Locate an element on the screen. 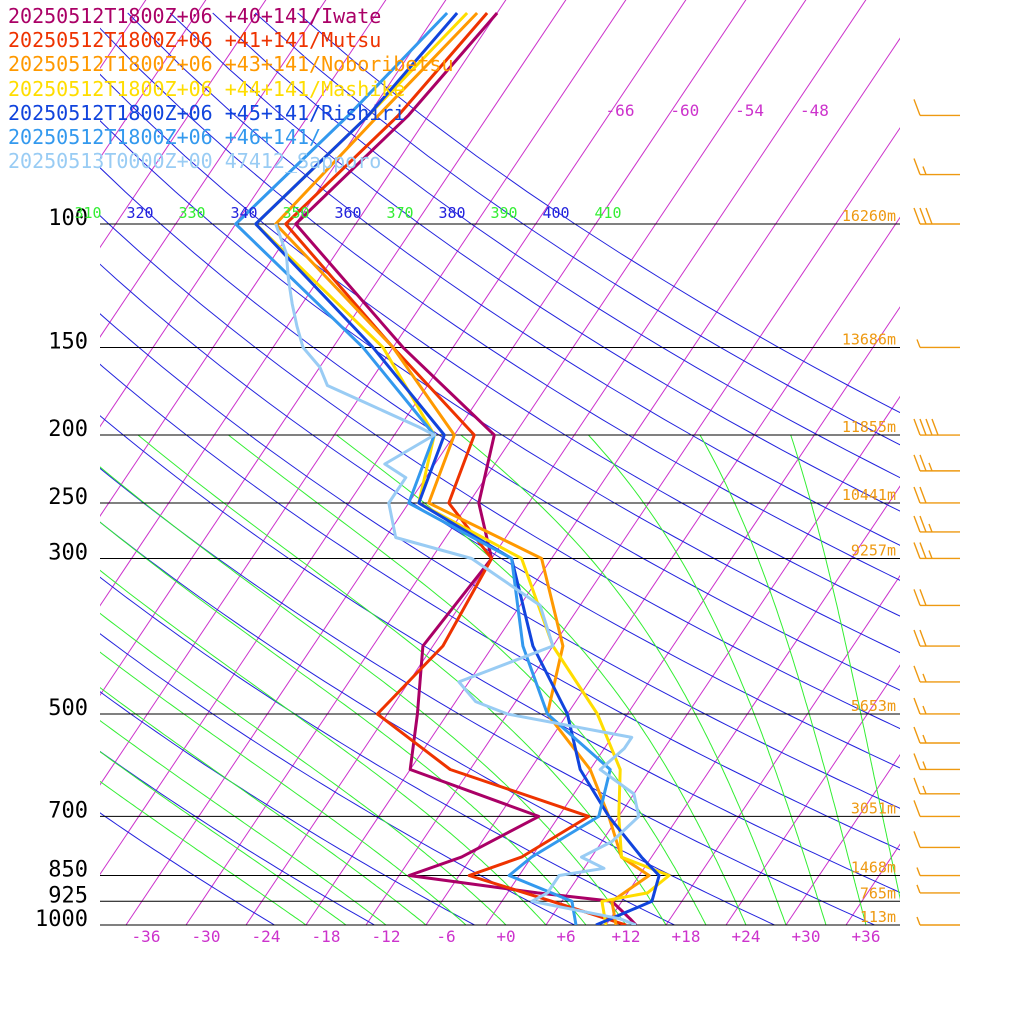 The height and width of the screenshot is (1024, 1024). pressure-label: 300 is located at coordinates (68, 552).